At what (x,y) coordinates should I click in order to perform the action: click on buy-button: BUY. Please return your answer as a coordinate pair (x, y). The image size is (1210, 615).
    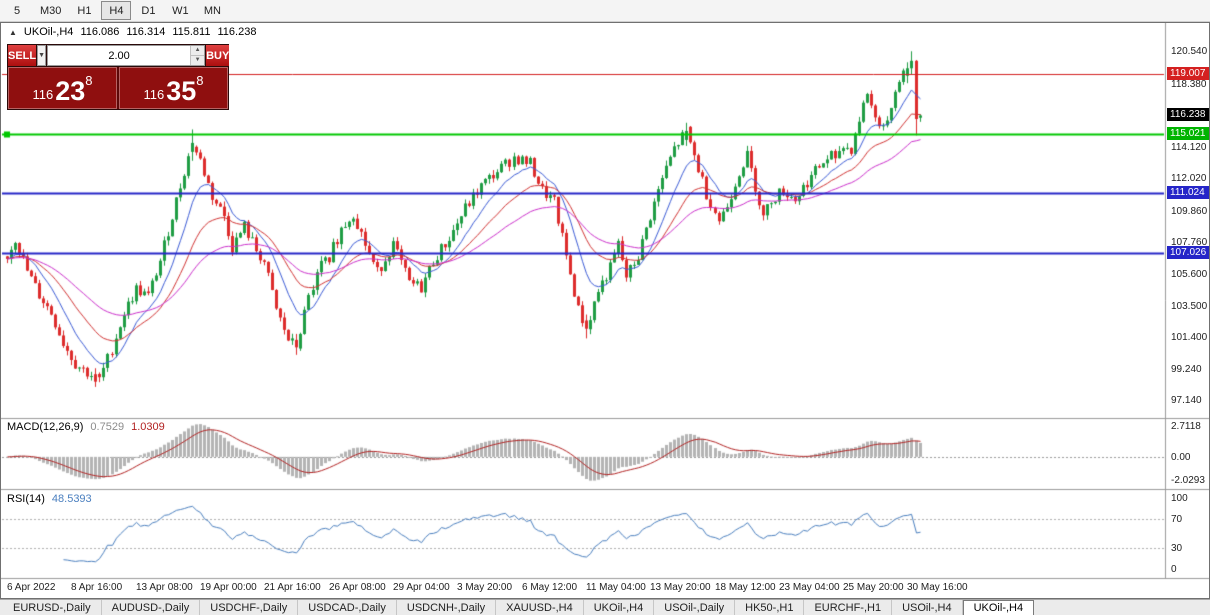
    Looking at the image, I should click on (218, 55).